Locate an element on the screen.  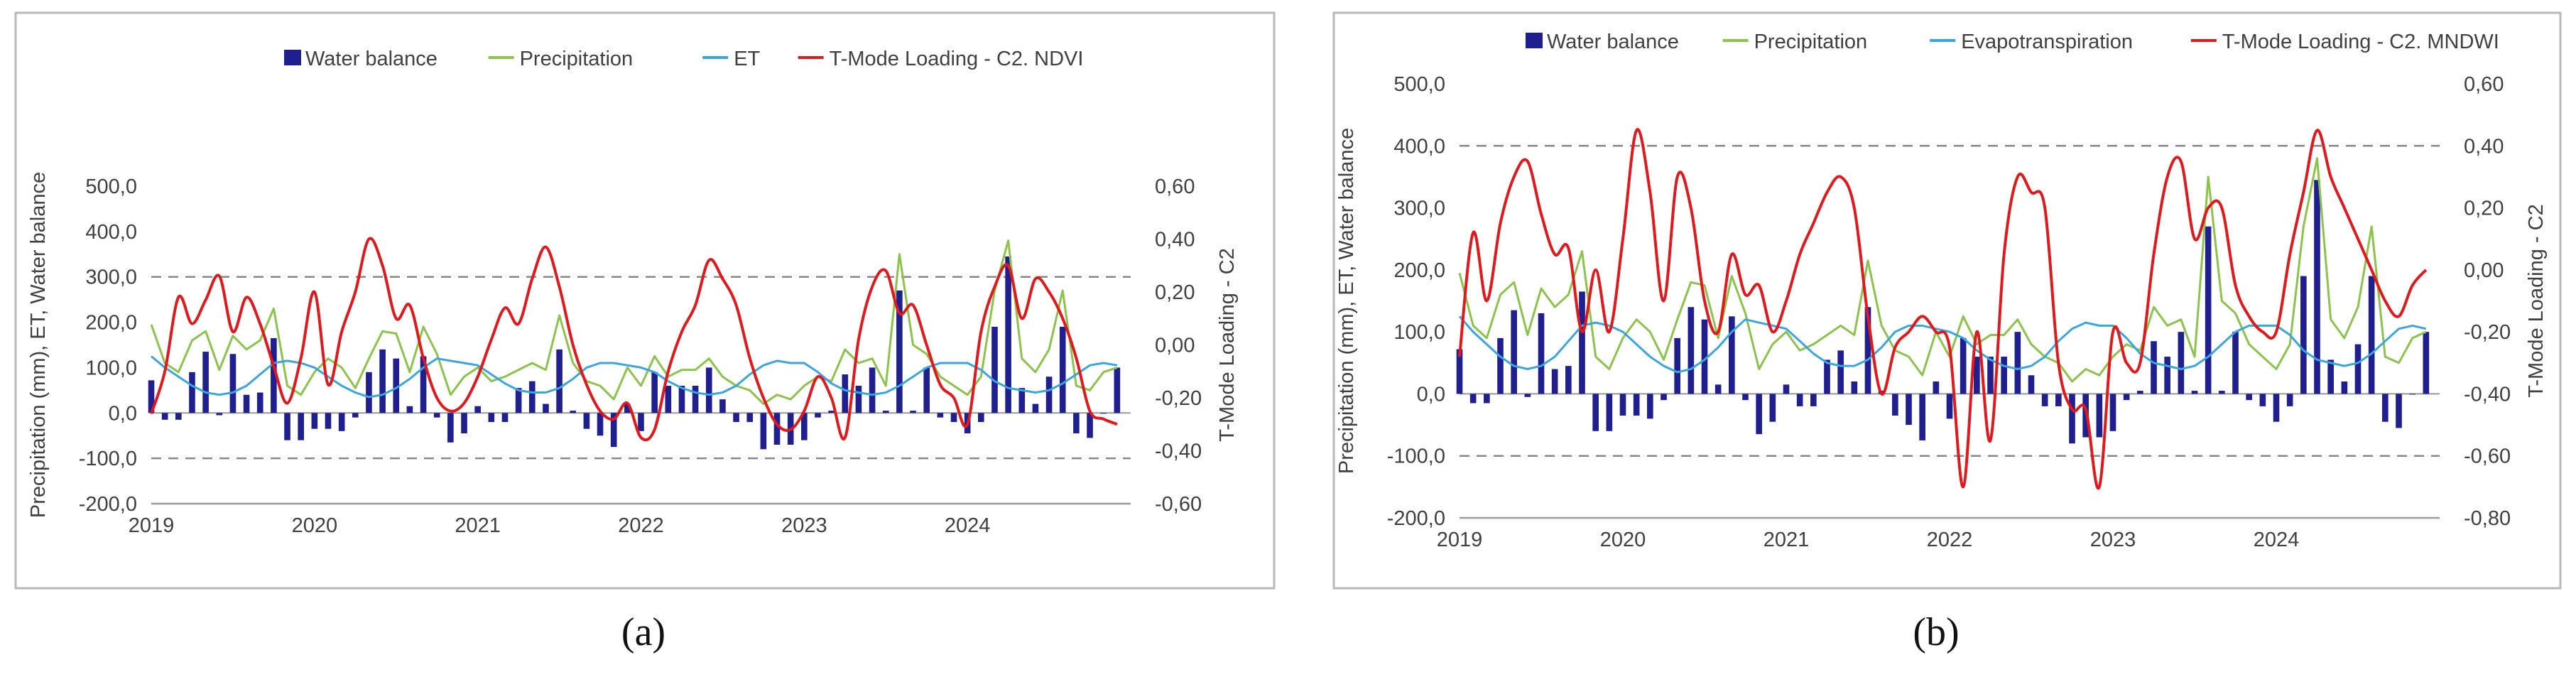
legend-label-b-2: Evapotranspiration is located at coordinates (2047, 42).